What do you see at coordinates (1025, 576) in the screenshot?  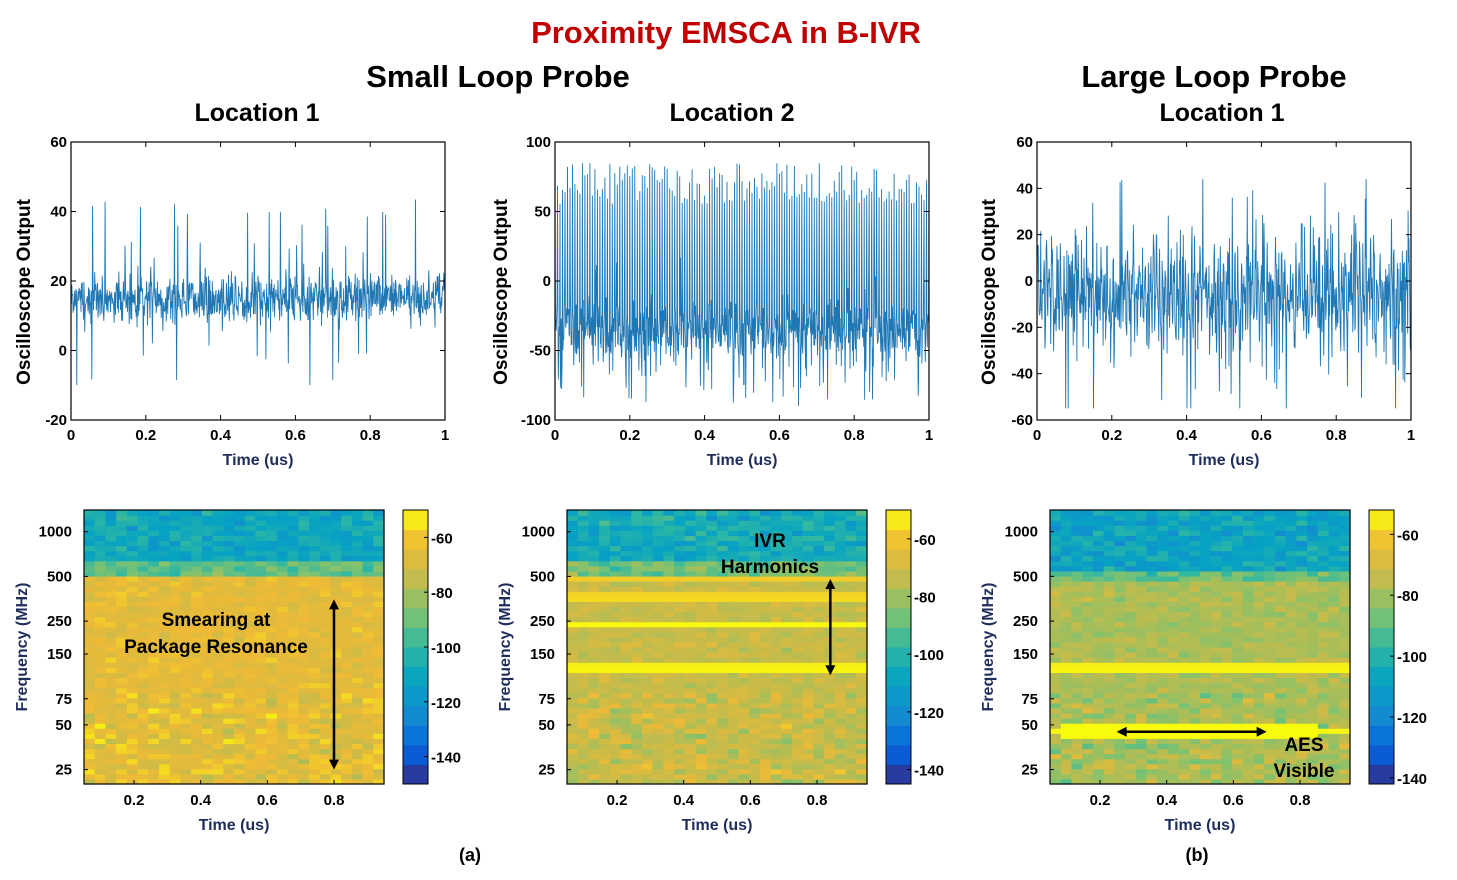 I see `sp3-ytick-label: 500` at bounding box center [1025, 576].